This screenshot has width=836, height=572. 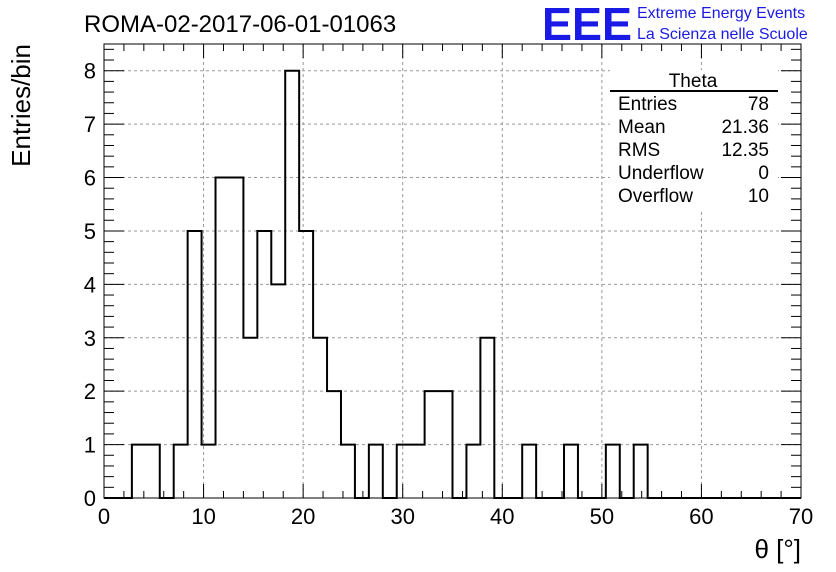 I want to click on y-tick-label: 5, so click(x=90, y=231).